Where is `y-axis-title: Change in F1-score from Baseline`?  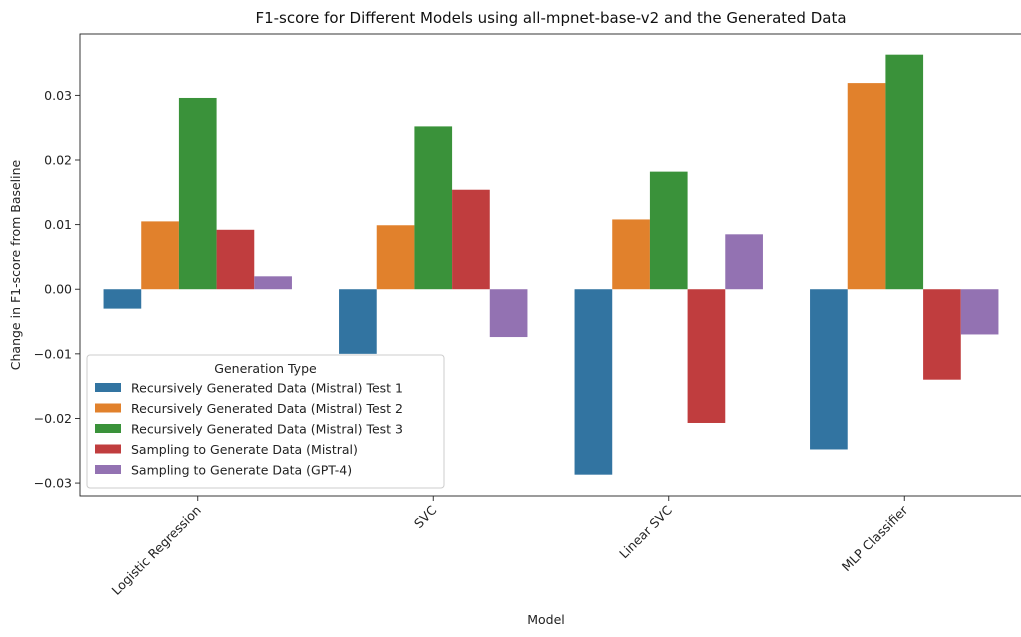
y-axis-title: Change in F1-score from Baseline is located at coordinates (15, 264).